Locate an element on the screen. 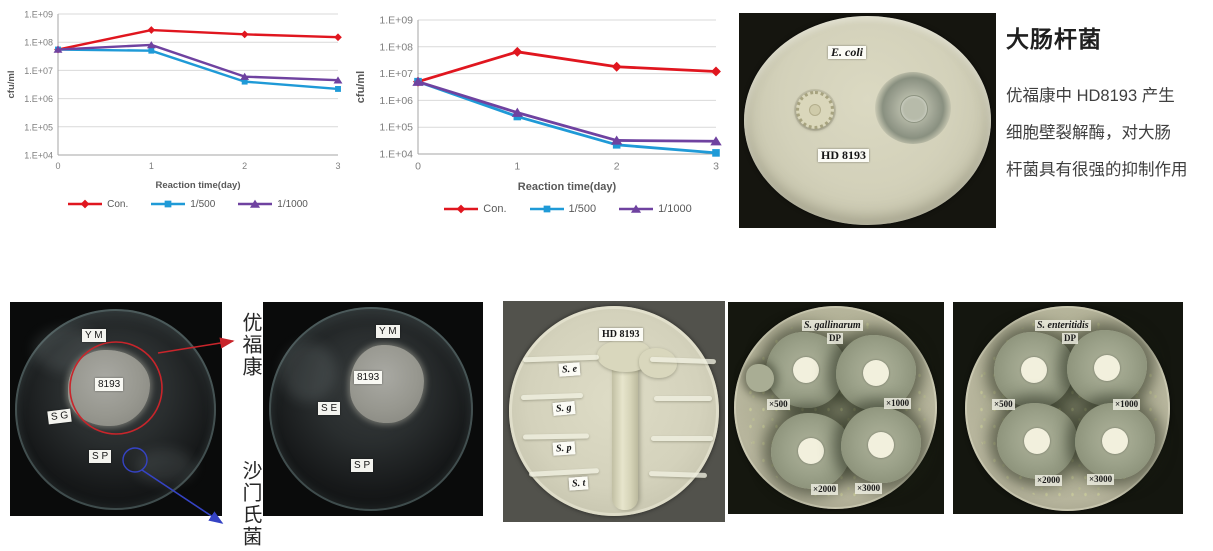 This screenshot has height=551, width=1213. streak-sp-right is located at coordinates (682, 438).